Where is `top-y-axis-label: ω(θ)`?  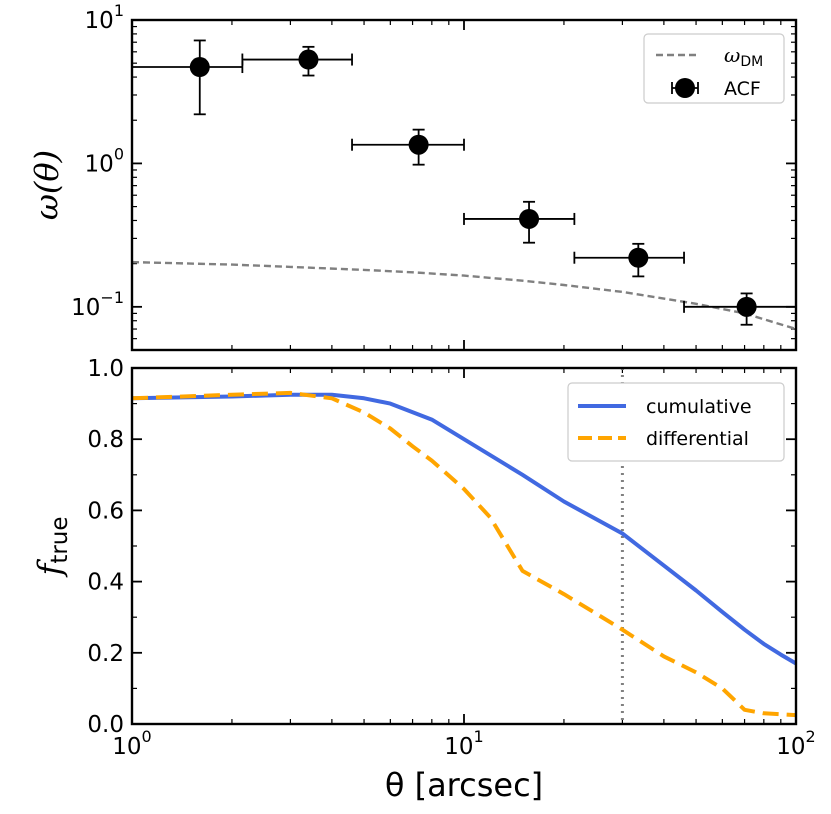
top-y-axis-label: ω(θ) is located at coordinates (47, 185).